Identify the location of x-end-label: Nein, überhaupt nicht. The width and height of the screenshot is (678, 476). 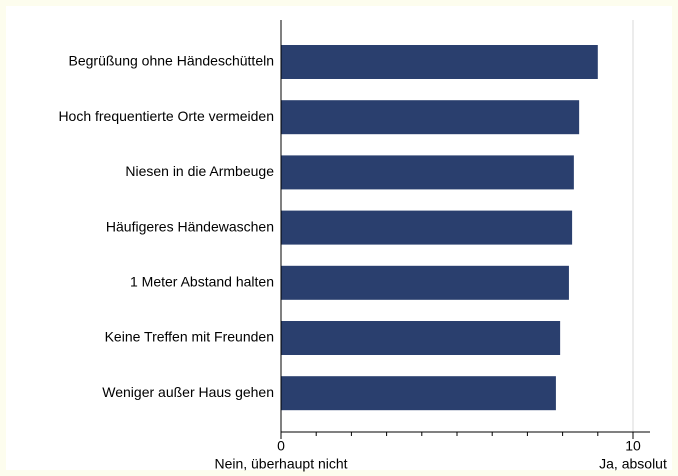
(280, 464).